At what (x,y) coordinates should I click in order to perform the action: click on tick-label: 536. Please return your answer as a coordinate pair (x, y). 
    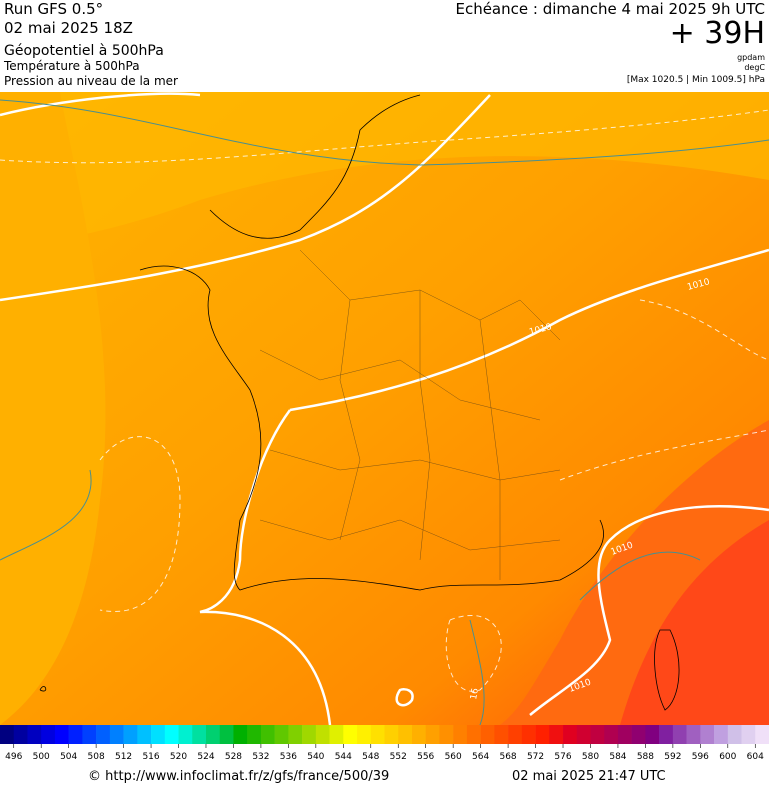
    Looking at the image, I should click on (288, 757).